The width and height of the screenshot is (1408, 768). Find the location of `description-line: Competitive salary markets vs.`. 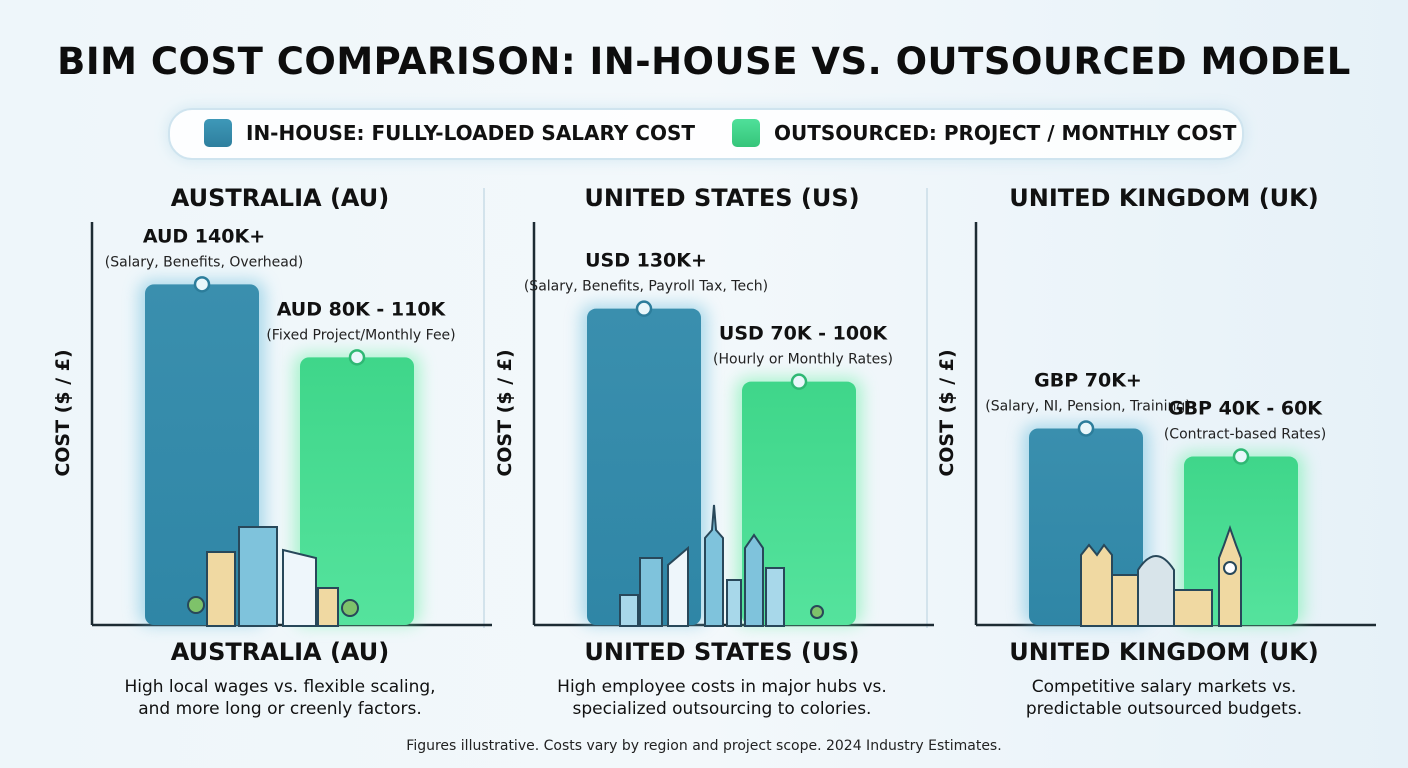

description-line: Competitive salary markets vs. is located at coordinates (1164, 687).